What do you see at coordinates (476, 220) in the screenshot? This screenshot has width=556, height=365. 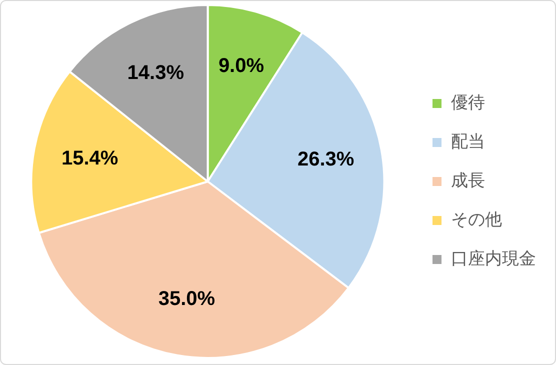 I see `legend-label: その他` at bounding box center [476, 220].